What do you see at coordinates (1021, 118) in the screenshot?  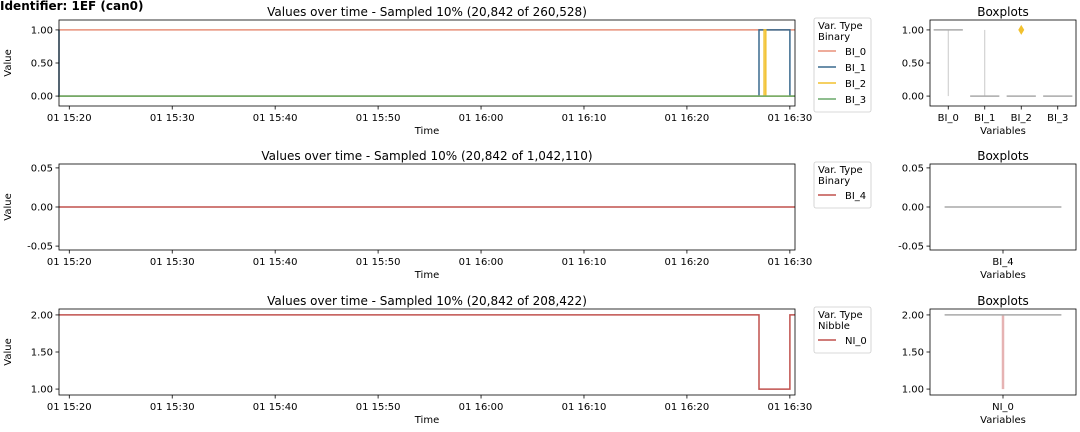 I see `boxplot-x-tick-label: BI_2` at bounding box center [1021, 118].